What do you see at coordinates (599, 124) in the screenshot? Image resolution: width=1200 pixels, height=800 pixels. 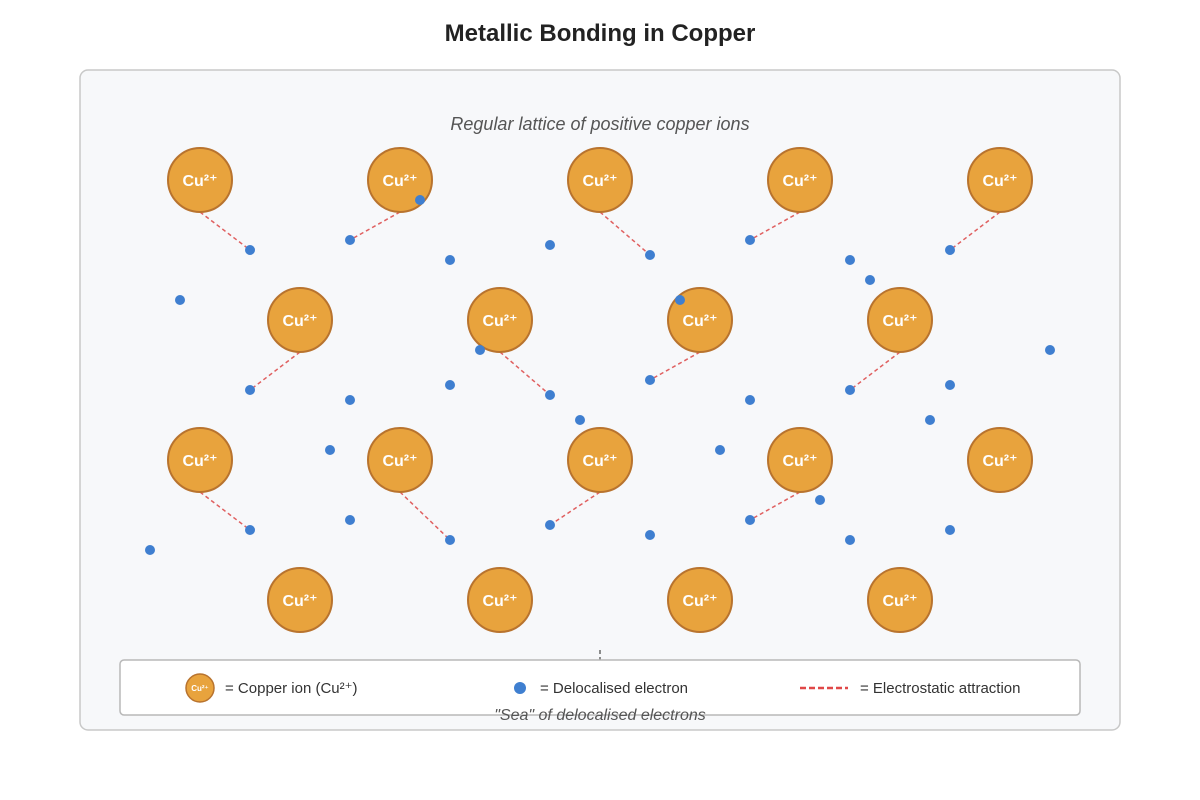 I see `lattice-subtitle: Regular lattice of positive copper ions` at bounding box center [599, 124].